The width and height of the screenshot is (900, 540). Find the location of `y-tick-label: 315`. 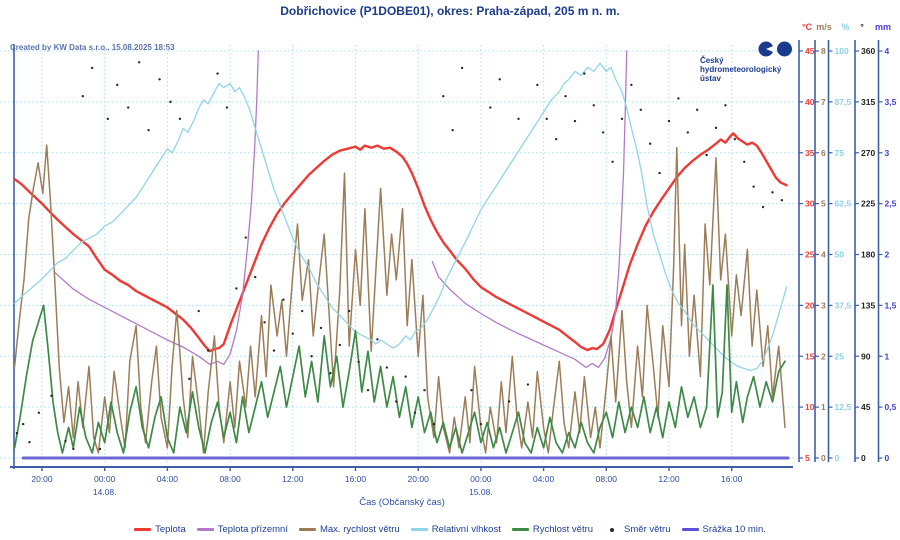

y-tick-label: 315 is located at coordinates (868, 102).